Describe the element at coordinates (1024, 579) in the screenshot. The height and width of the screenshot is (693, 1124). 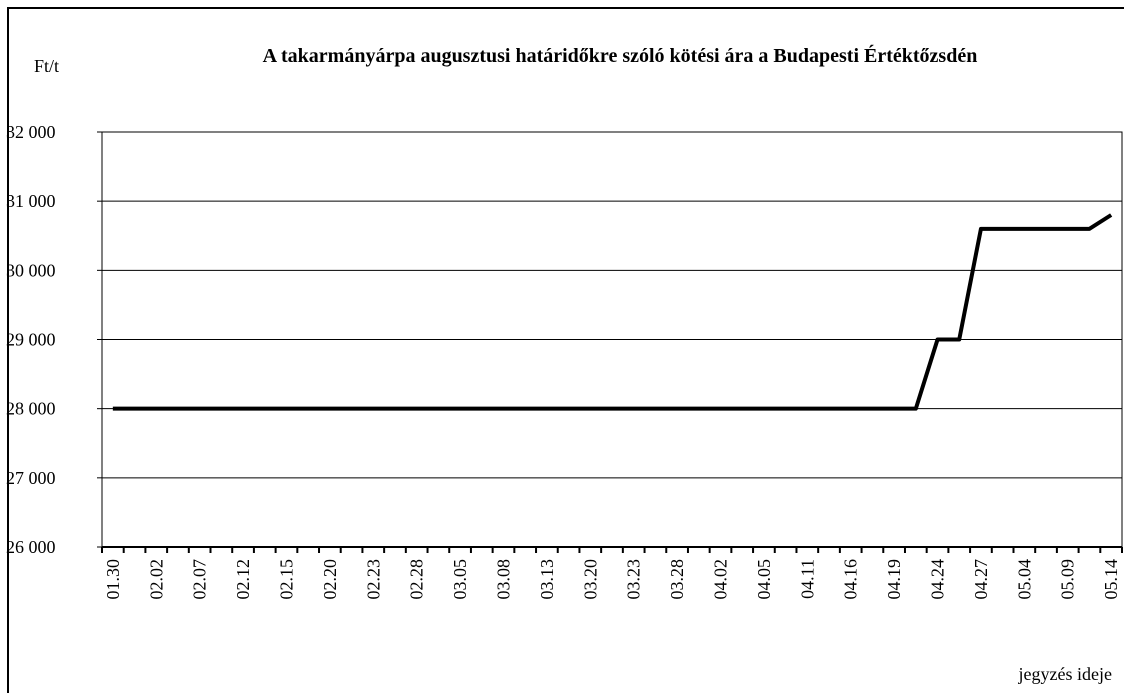
I see `x-tick-label: 05.04` at that location.